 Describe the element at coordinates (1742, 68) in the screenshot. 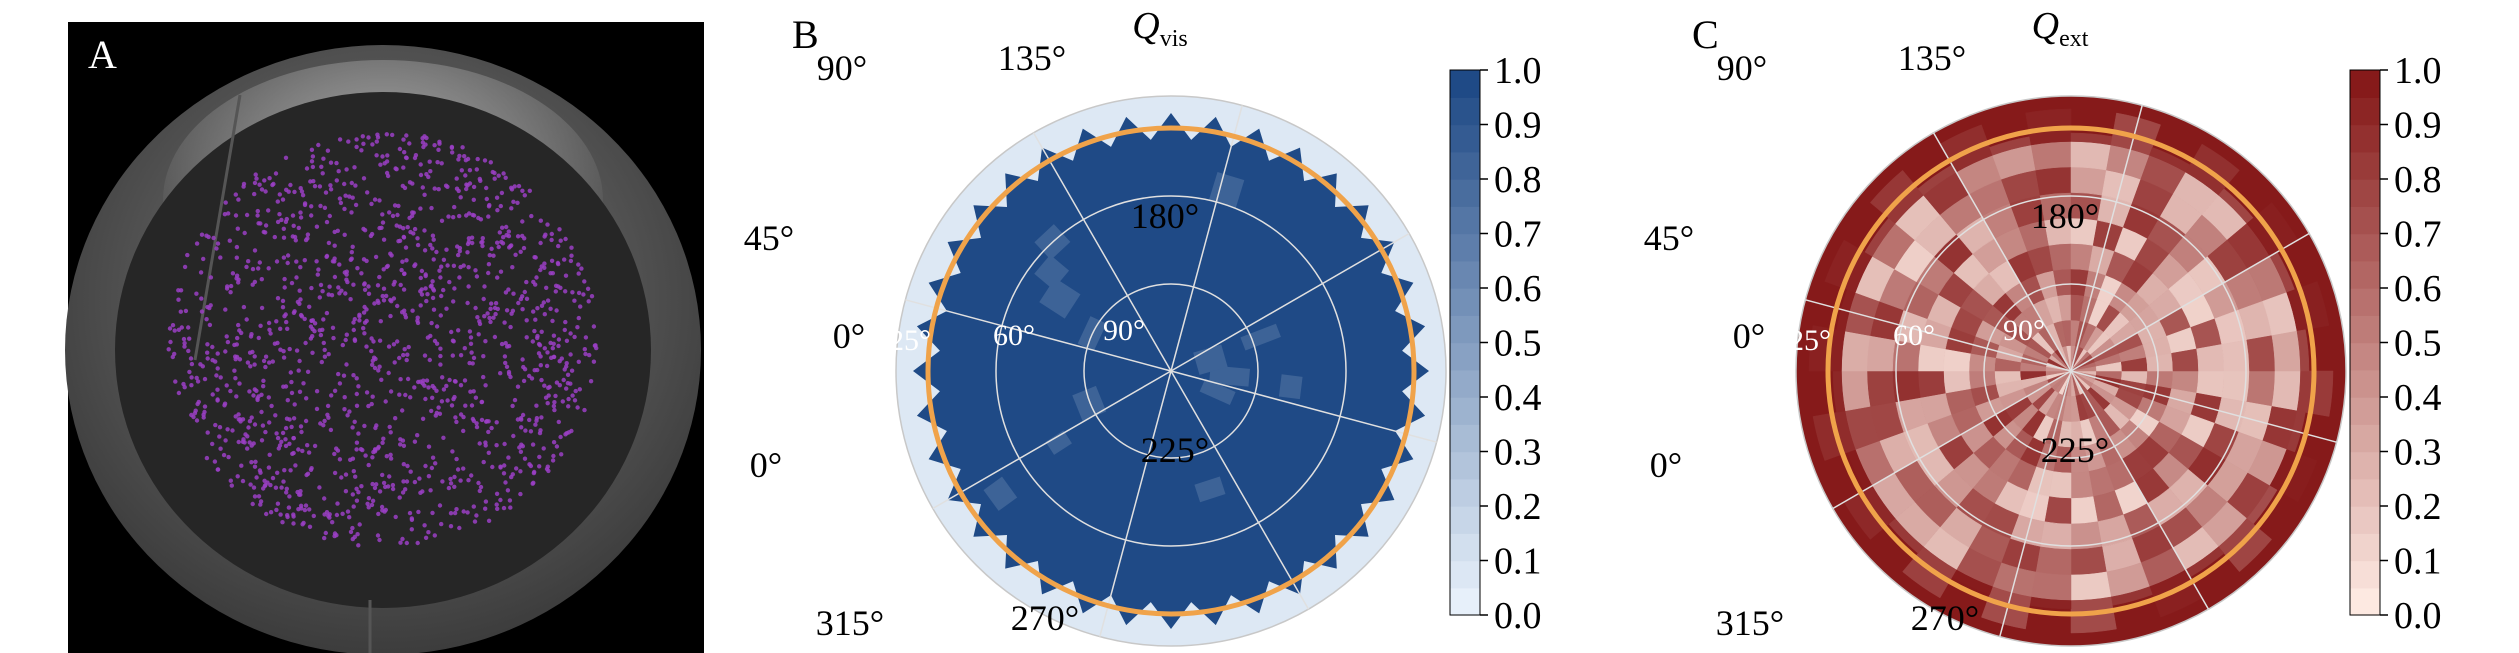

I see `angle-tick-label: 90°` at that location.